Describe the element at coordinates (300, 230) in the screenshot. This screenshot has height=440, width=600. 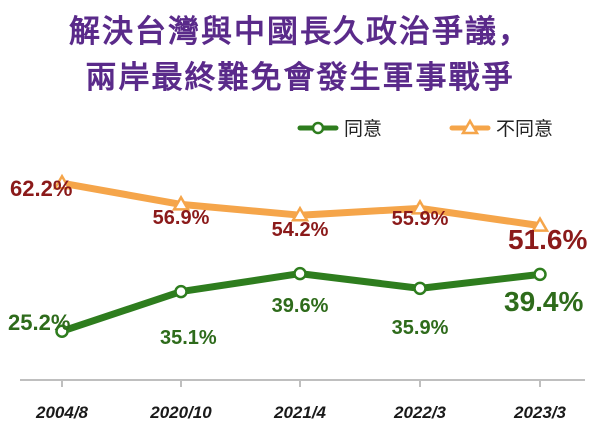
I see `data-label-disagree: 54.2%` at that location.